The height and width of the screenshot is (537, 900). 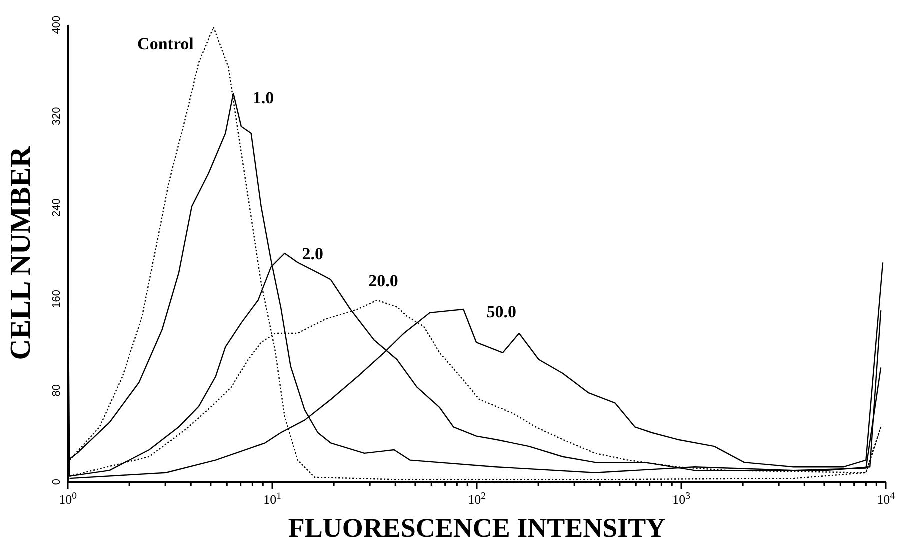 What do you see at coordinates (166, 44) in the screenshot?
I see `series-label: Control` at bounding box center [166, 44].